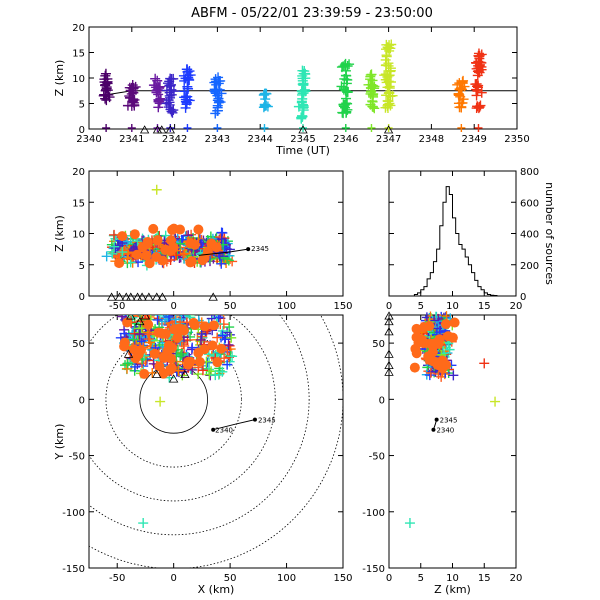 This screenshot has height=600, width=600. What do you see at coordinates (78, 235) in the screenshot?
I see `y-tick-label: 10` at bounding box center [78, 235].